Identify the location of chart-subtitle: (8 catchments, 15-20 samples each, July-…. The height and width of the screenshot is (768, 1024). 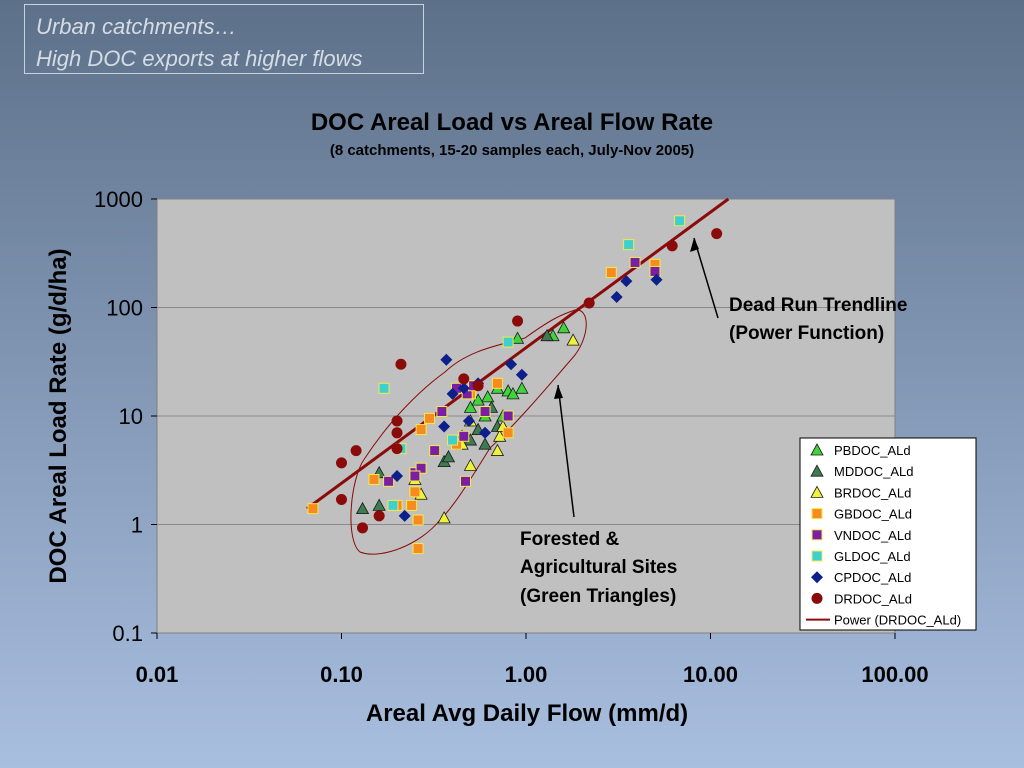
(512, 150).